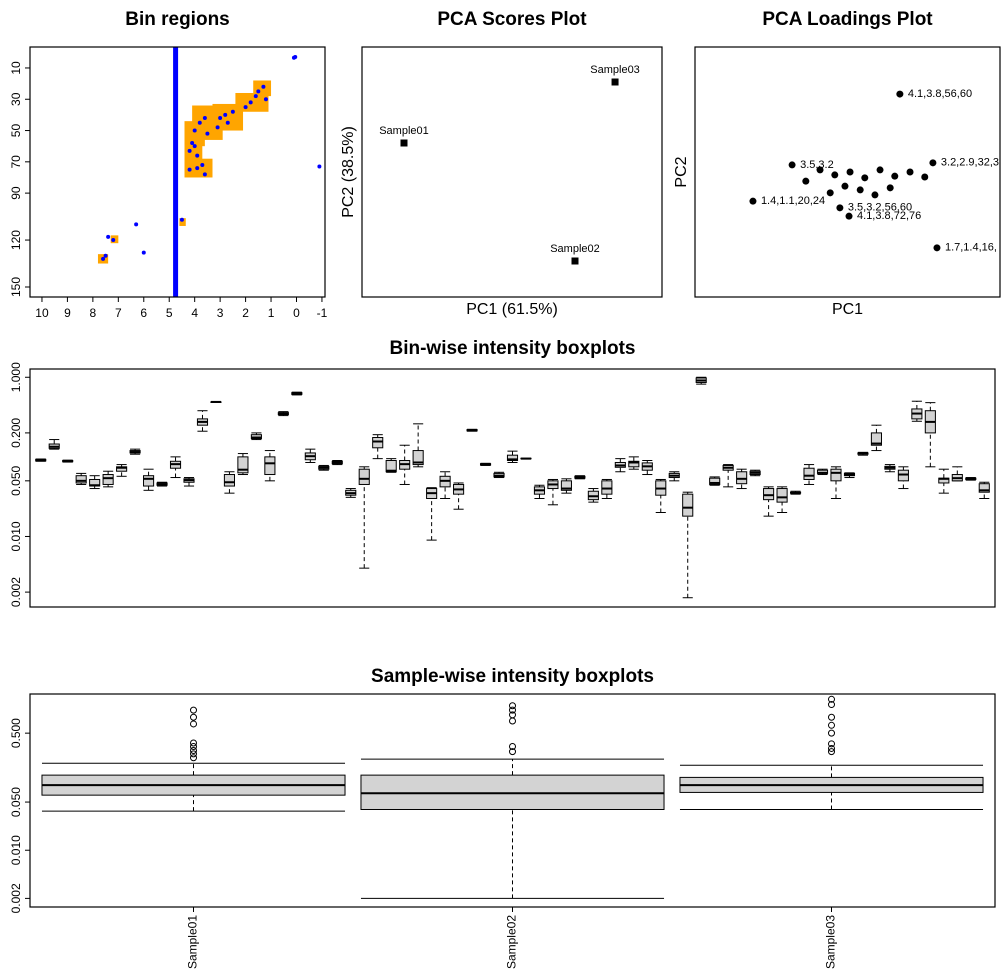  Describe the element at coordinates (16, 193) in the screenshot. I see `y-tick-label: 90` at that location.